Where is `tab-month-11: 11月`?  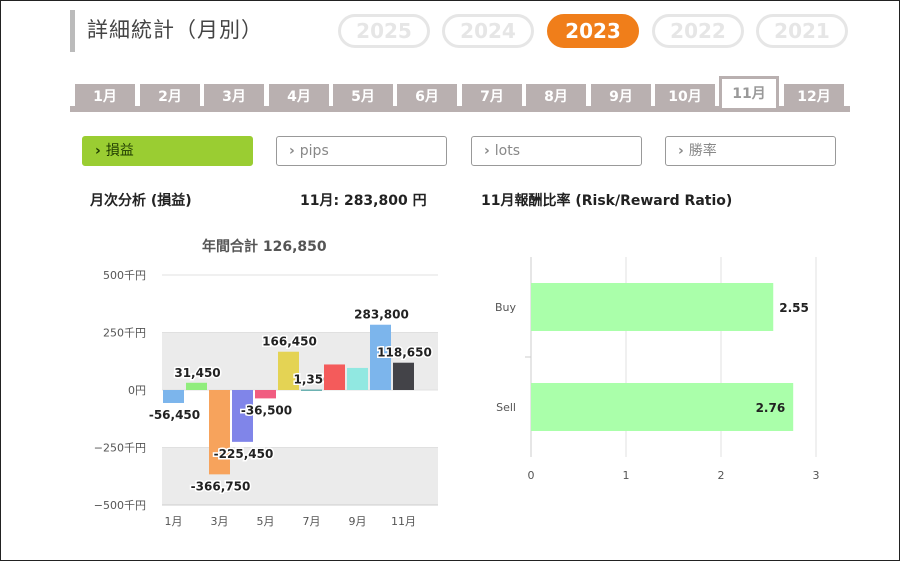
tab-month-11: 11月 is located at coordinates (749, 92).